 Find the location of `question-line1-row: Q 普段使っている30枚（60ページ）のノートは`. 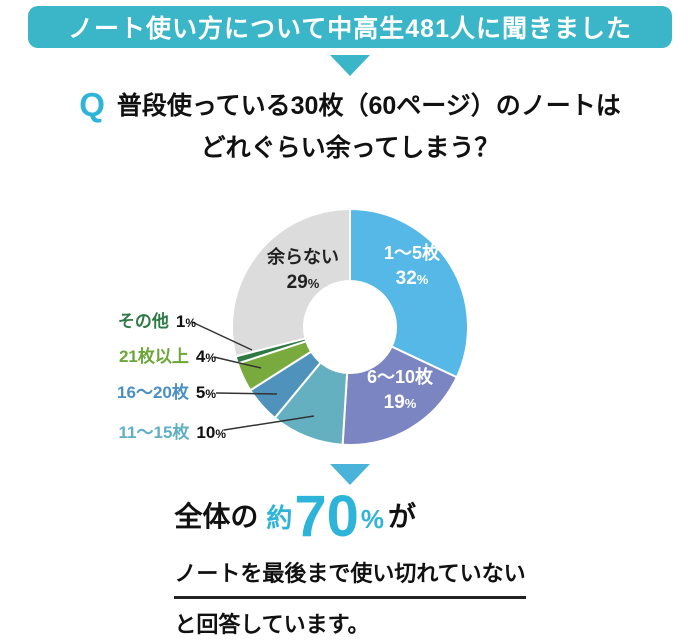

question-line1-row: Q 普段使っている30枚（60ページ）のノートは is located at coordinates (350, 104).